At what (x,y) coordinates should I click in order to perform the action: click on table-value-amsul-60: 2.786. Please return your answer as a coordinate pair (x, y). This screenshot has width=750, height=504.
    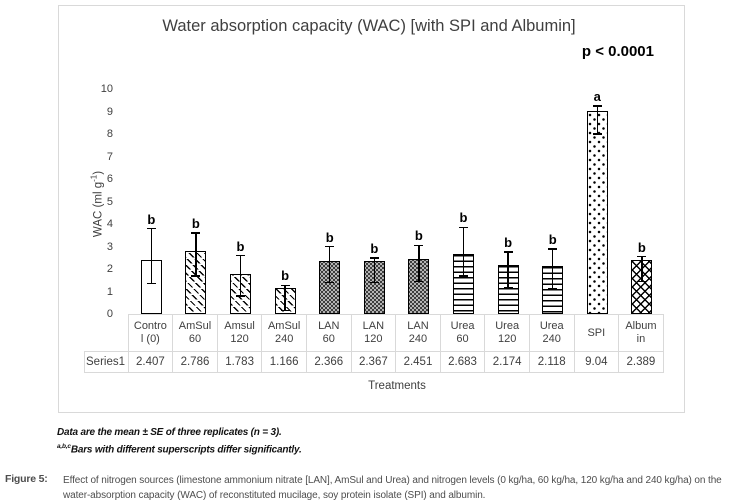
    Looking at the image, I should click on (195, 362).